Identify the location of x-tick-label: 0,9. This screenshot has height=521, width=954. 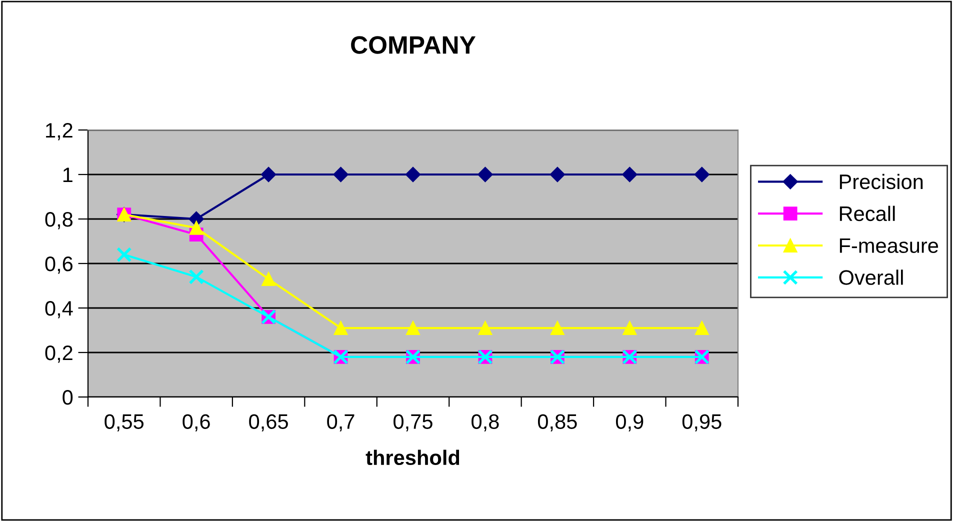
(630, 423).